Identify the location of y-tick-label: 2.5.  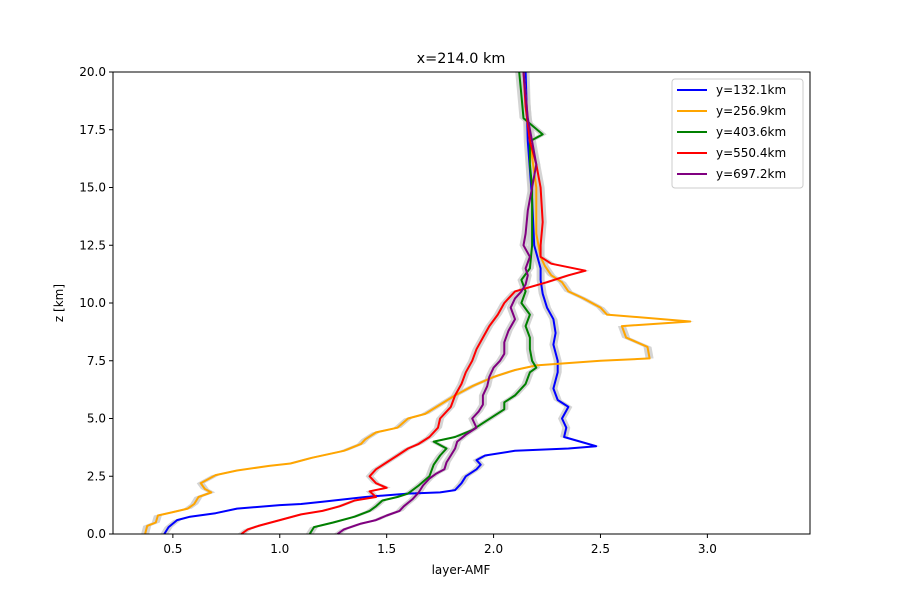
(96, 476).